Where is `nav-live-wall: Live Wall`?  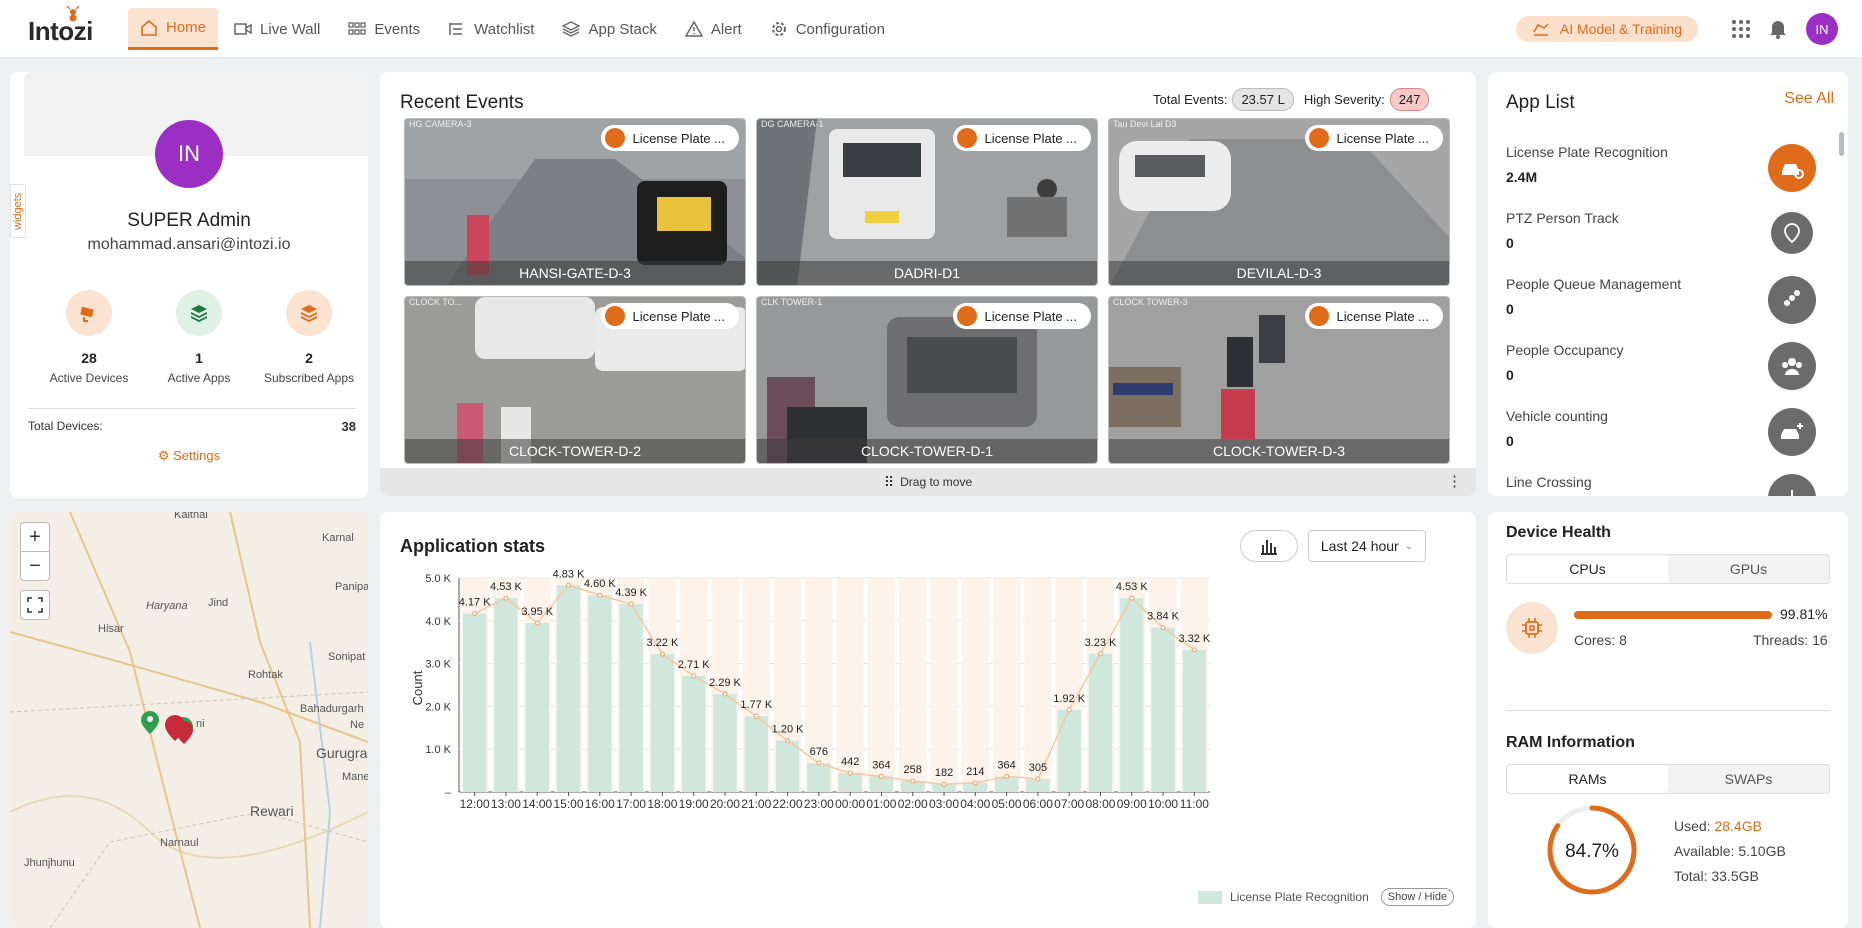 nav-live-wall: Live Wall is located at coordinates (277, 29).